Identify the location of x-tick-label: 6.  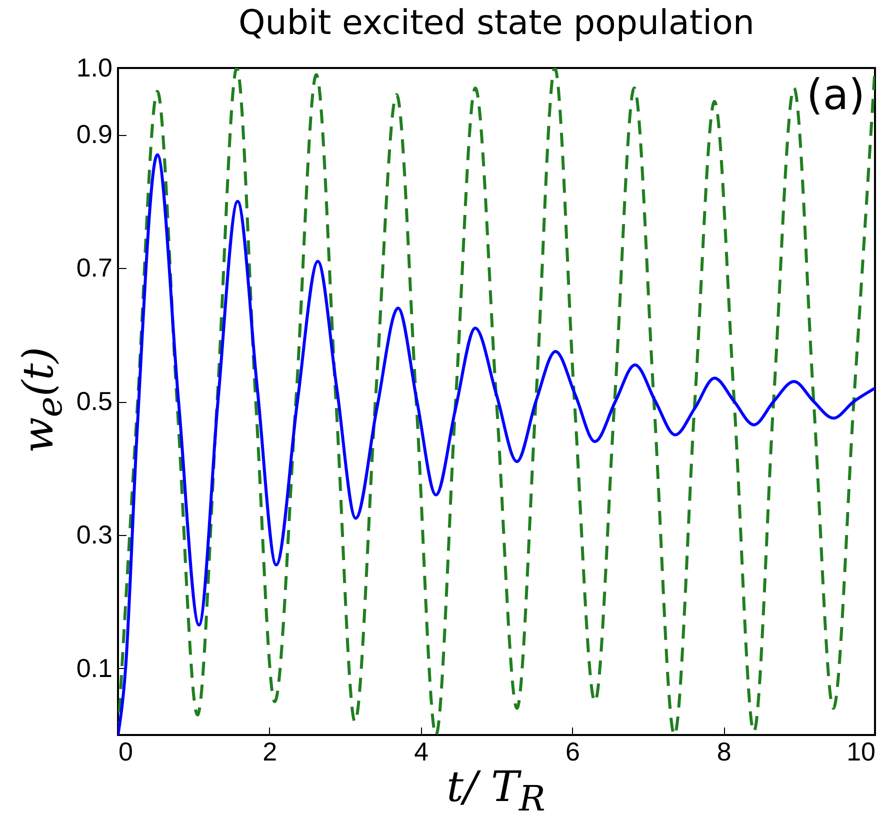
(572, 751).